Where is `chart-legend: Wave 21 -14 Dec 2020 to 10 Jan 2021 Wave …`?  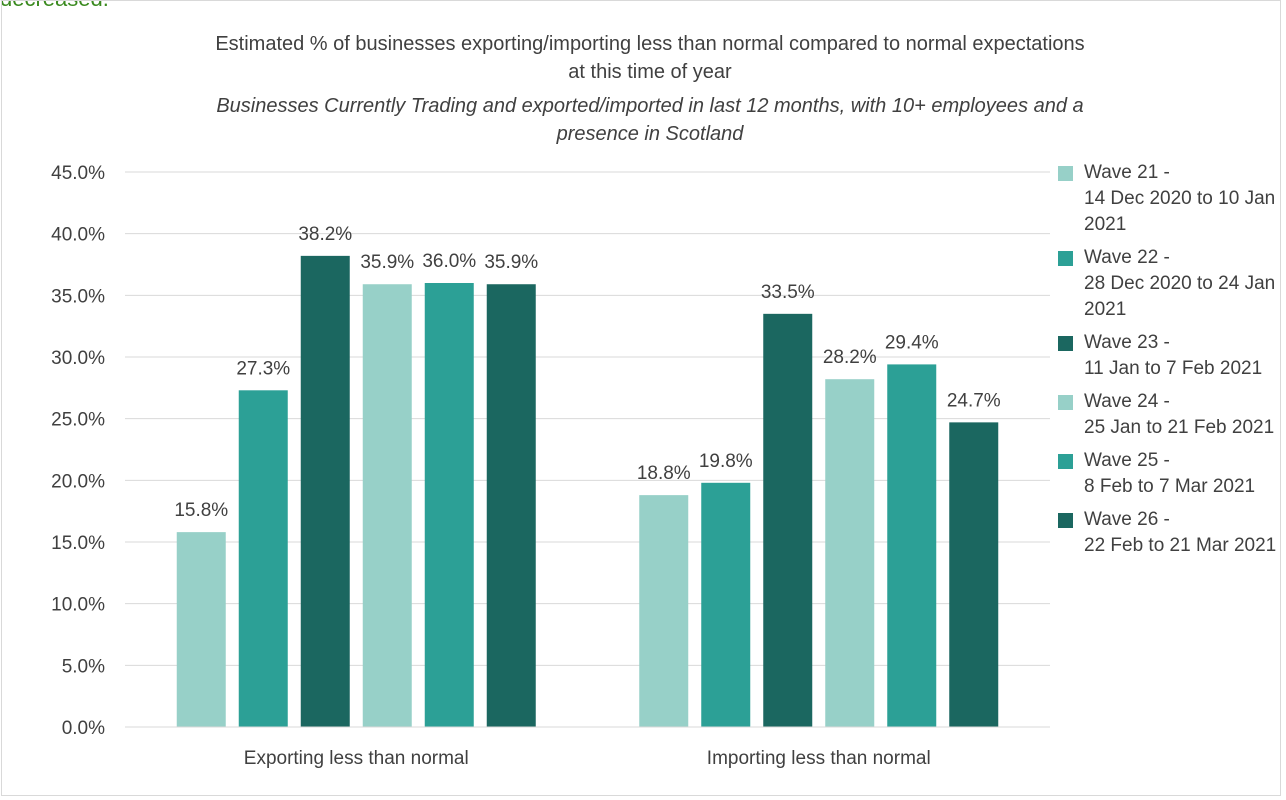
chart-legend: Wave 21 -14 Dec 2020 to 10 Jan 2021 Wave … is located at coordinates (1168, 363).